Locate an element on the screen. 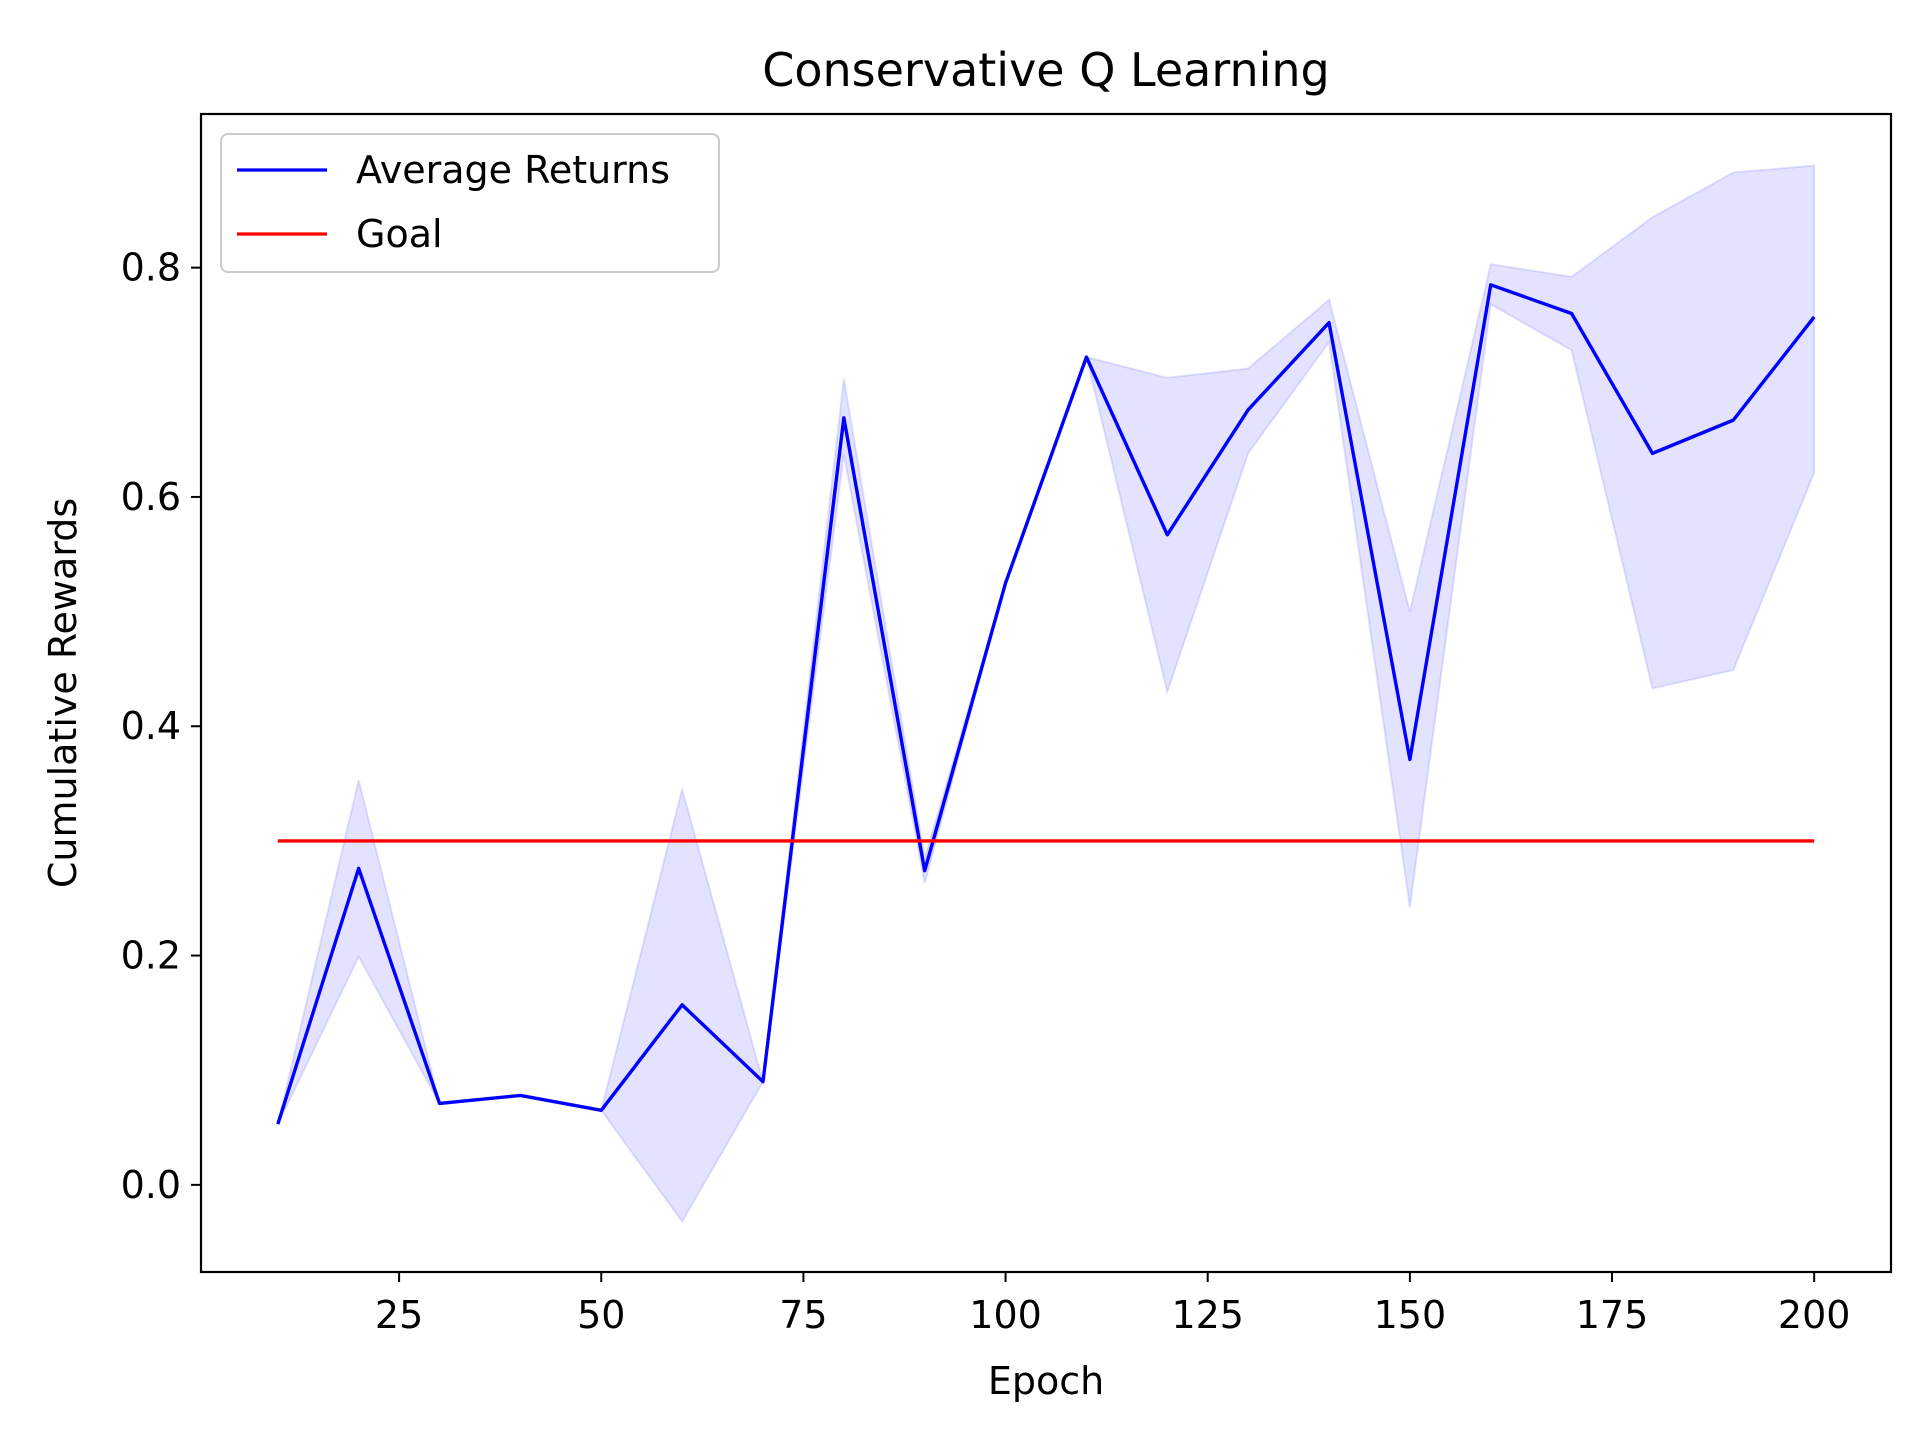 The width and height of the screenshot is (1920, 1440). legend-label-goal: Goal is located at coordinates (399, 234).